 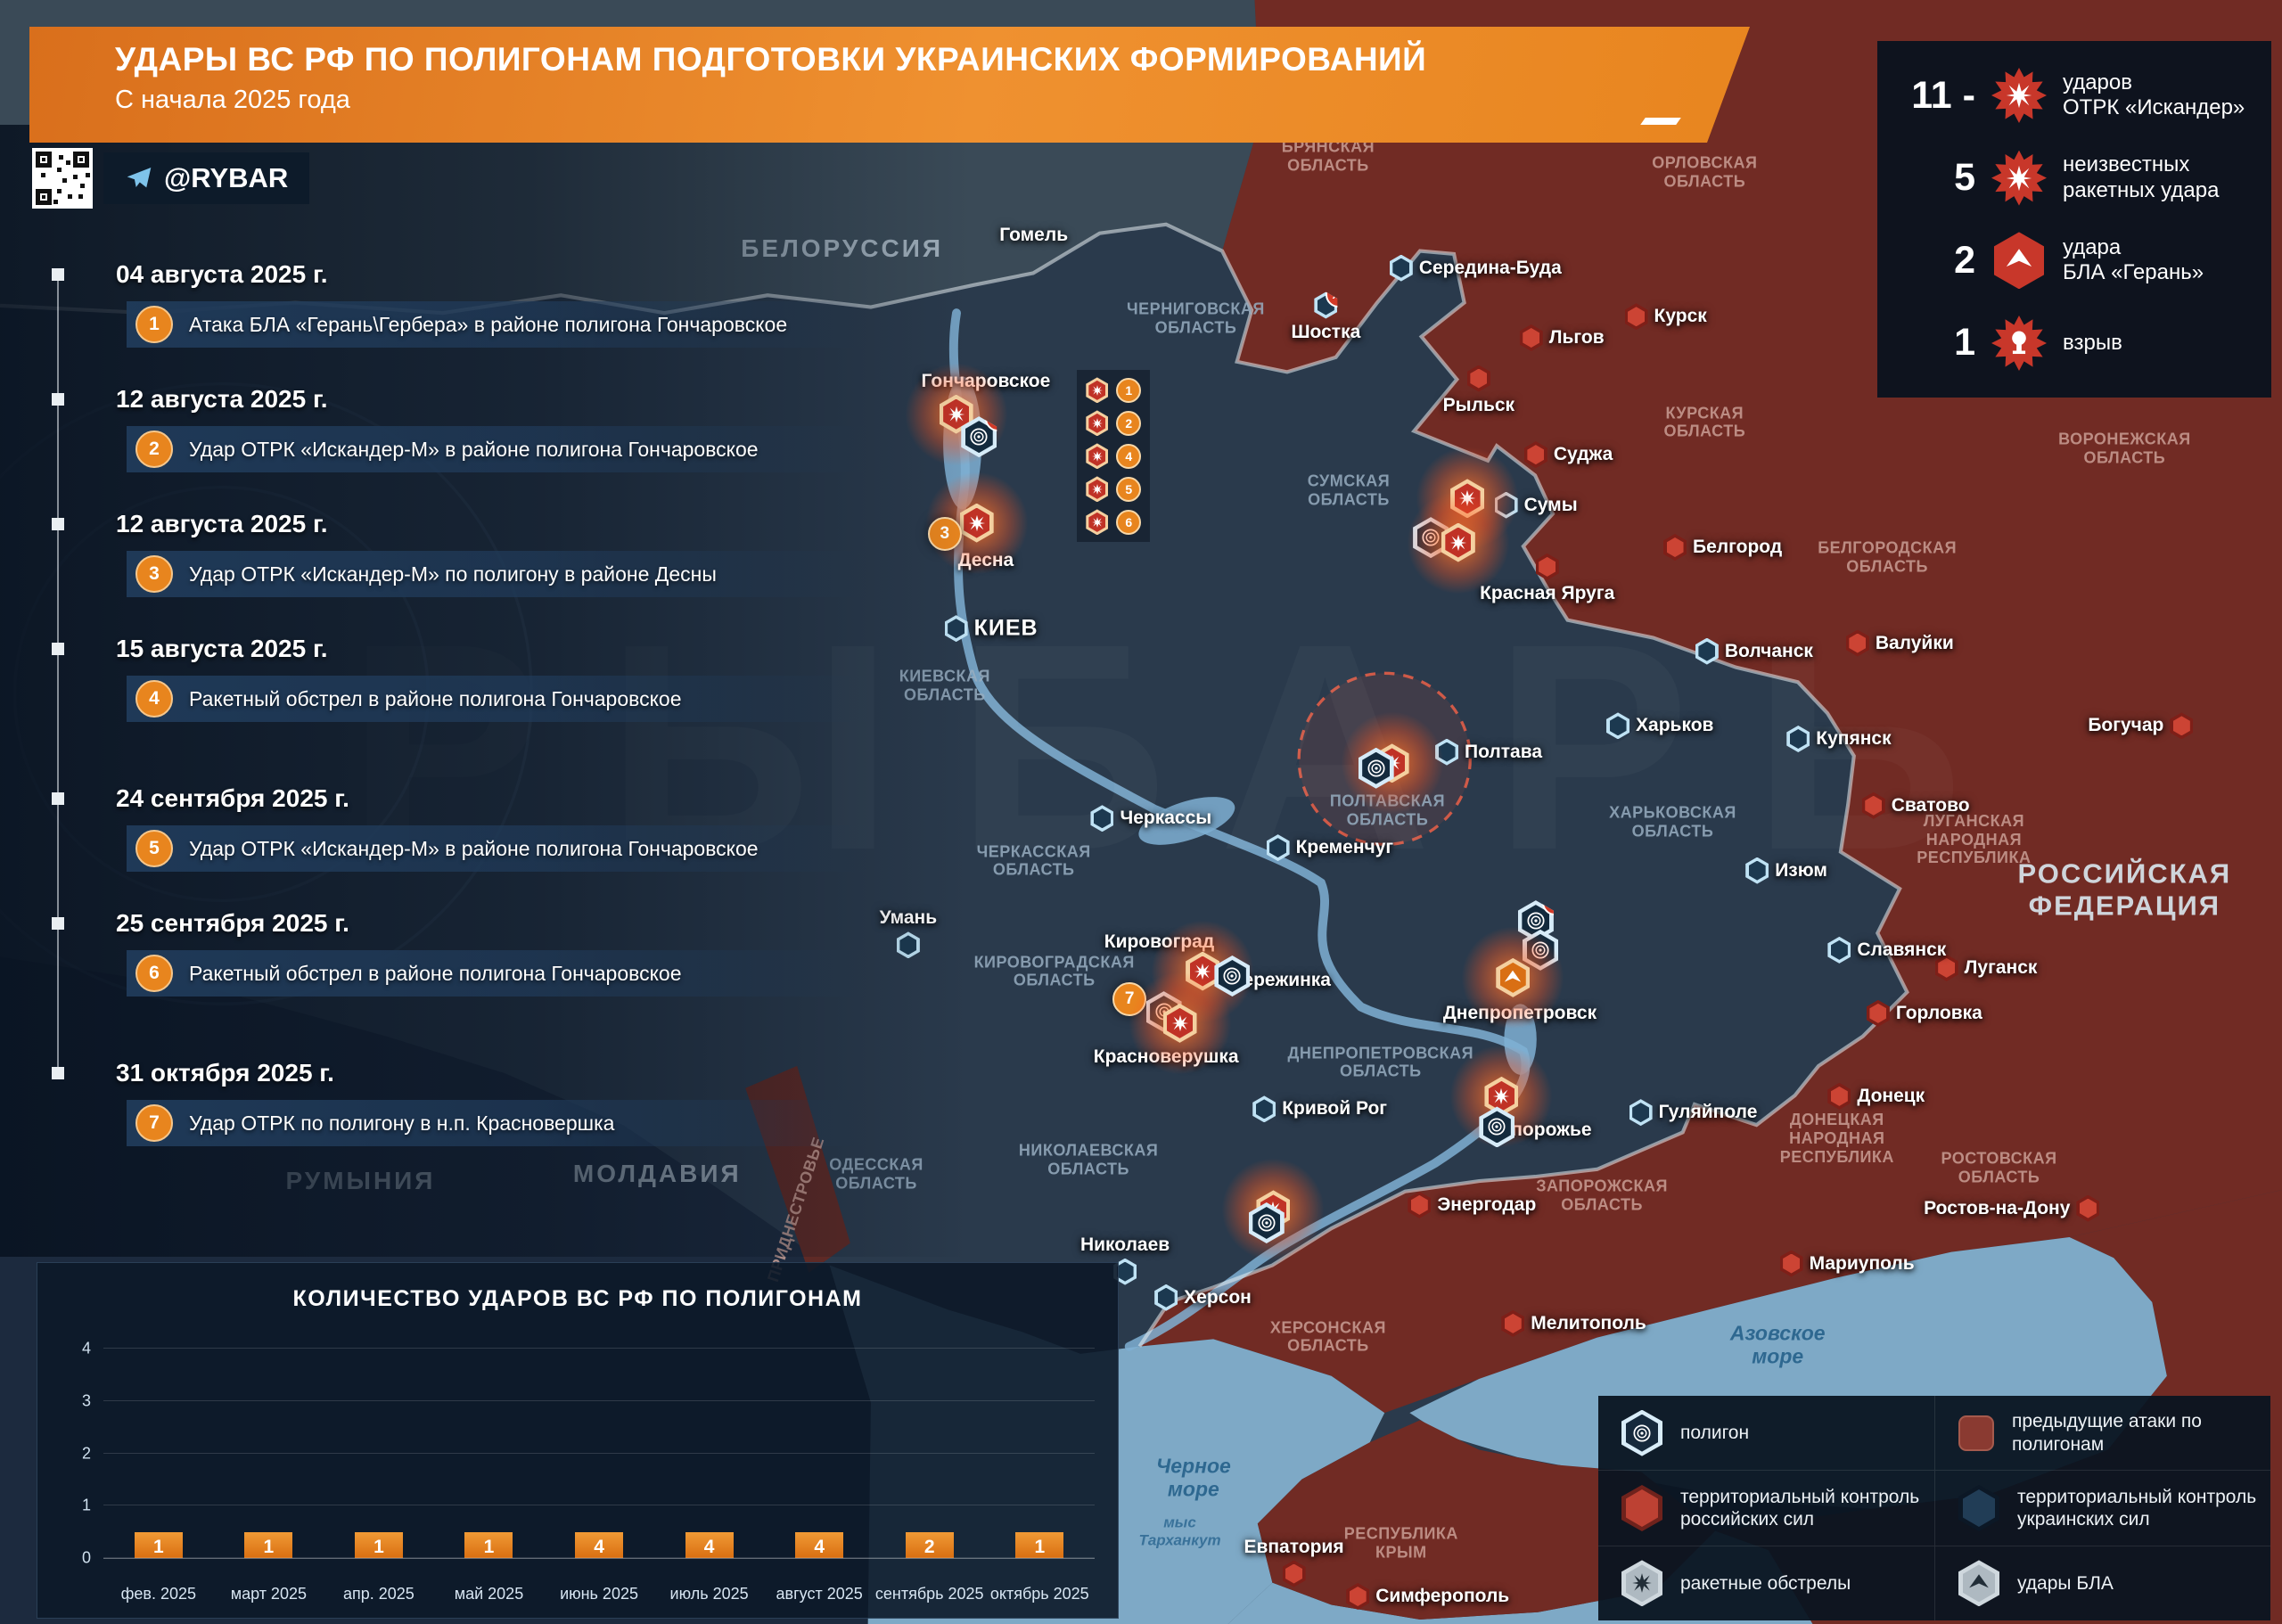 What do you see at coordinates (1294, 1546) in the screenshot?
I see `city-label: Евпатория` at bounding box center [1294, 1546].